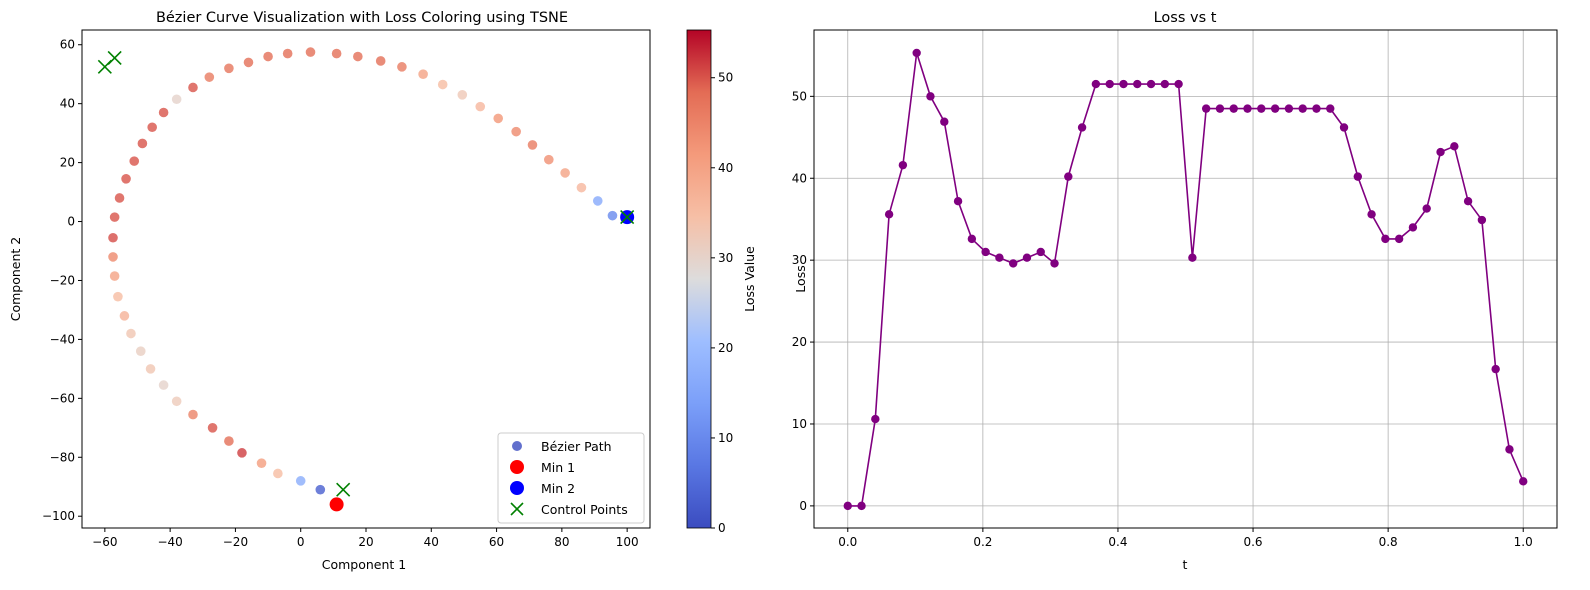 Image resolution: width=1590 pixels, height=590 pixels. What do you see at coordinates (725, 168) in the screenshot?
I see `colorbar-tick-label: 40` at bounding box center [725, 168].